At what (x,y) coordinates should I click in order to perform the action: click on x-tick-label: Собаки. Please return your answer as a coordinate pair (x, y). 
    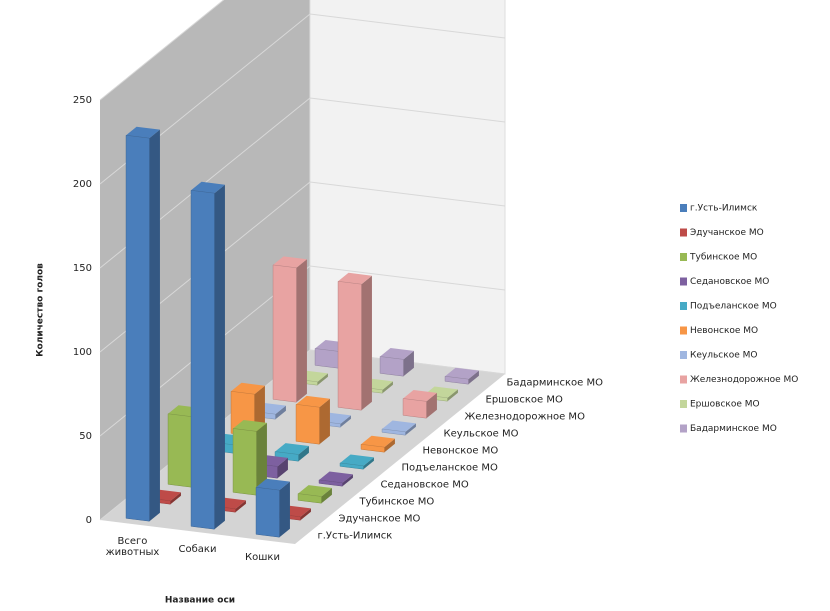
    Looking at the image, I should click on (197, 549).